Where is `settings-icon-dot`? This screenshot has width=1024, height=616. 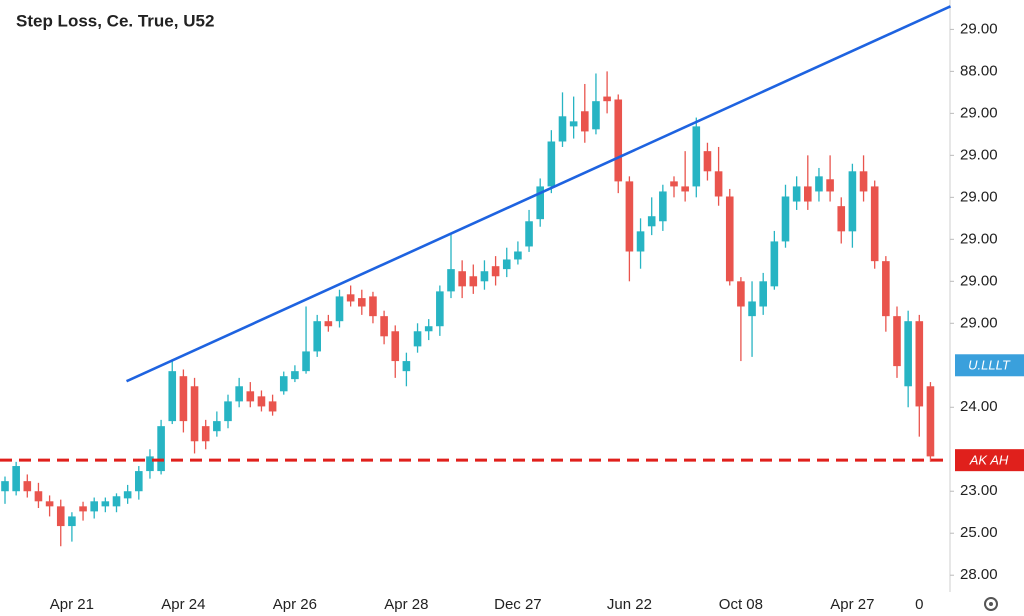 settings-icon-dot is located at coordinates (991, 604).